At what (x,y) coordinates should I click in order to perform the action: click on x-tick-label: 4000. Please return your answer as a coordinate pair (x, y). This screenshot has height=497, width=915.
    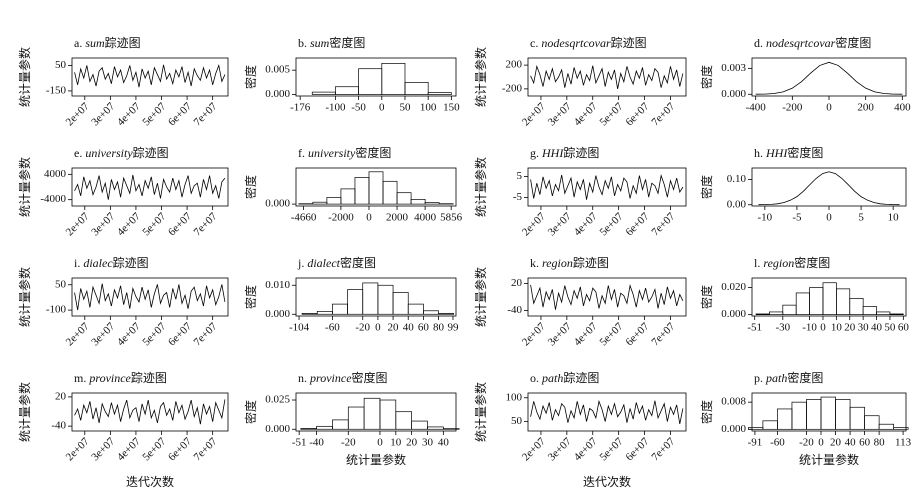
    Looking at the image, I should click on (425, 218).